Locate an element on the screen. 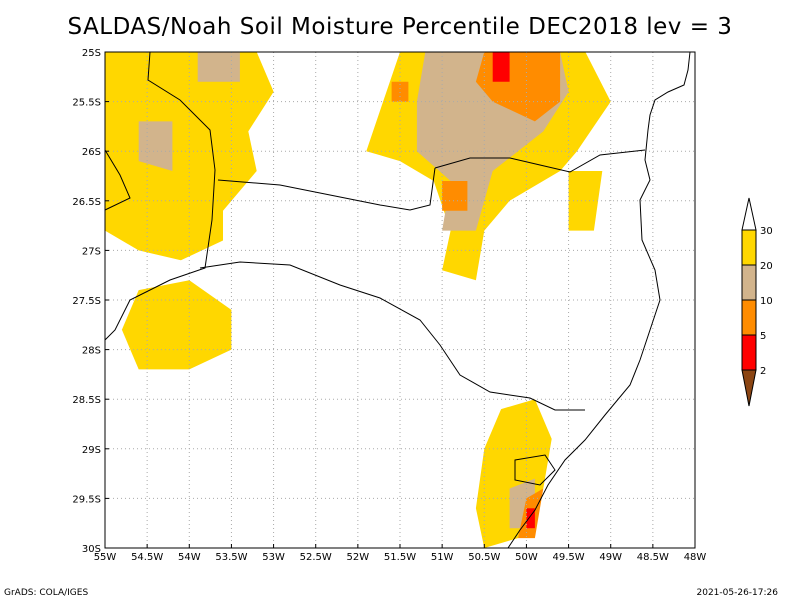 Image resolution: width=800 pixels, height=600 pixels. x-tick-label: 54.5W is located at coordinates (147, 557).